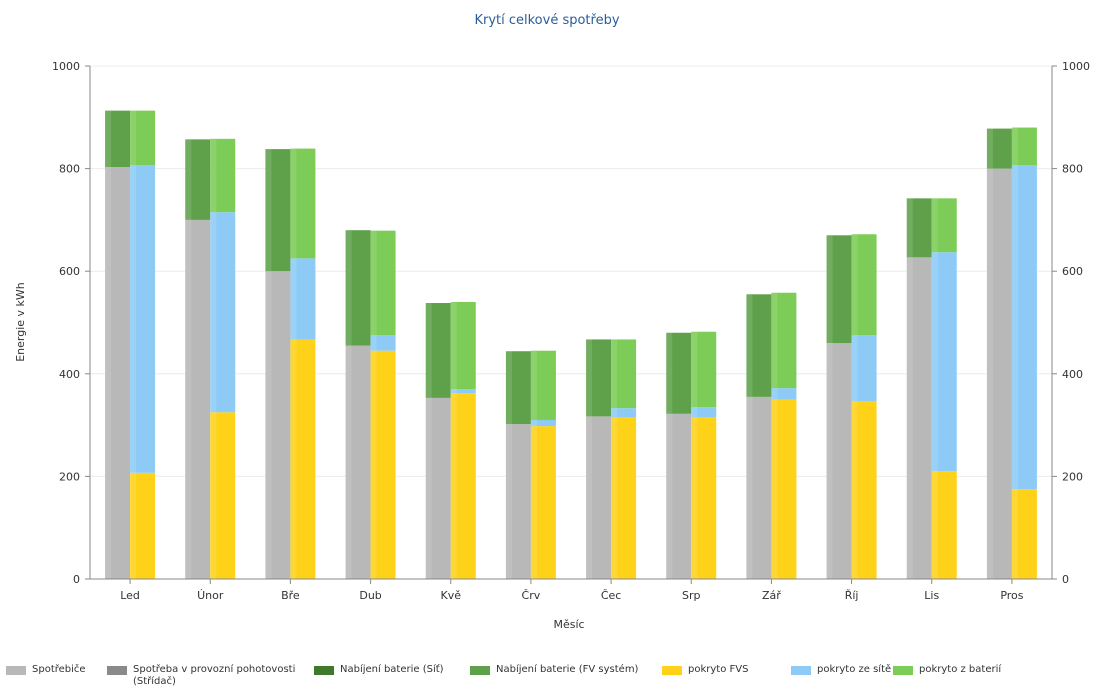  What do you see at coordinates (76, 579) in the screenshot?
I see `y-tick-label-left: 0` at bounding box center [76, 579].